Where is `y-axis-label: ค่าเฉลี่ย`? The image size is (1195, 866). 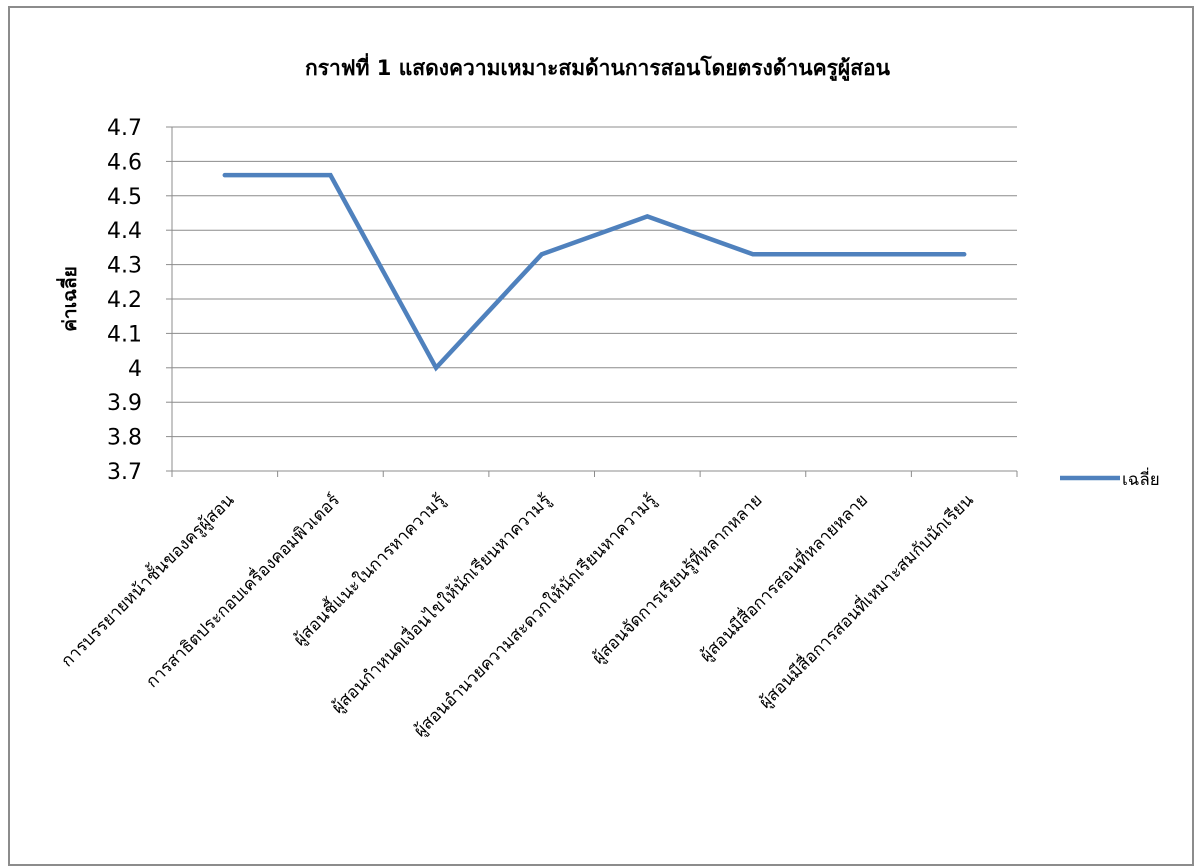 y-axis-label: ค่าเฉลี่ย is located at coordinates (68, 299).